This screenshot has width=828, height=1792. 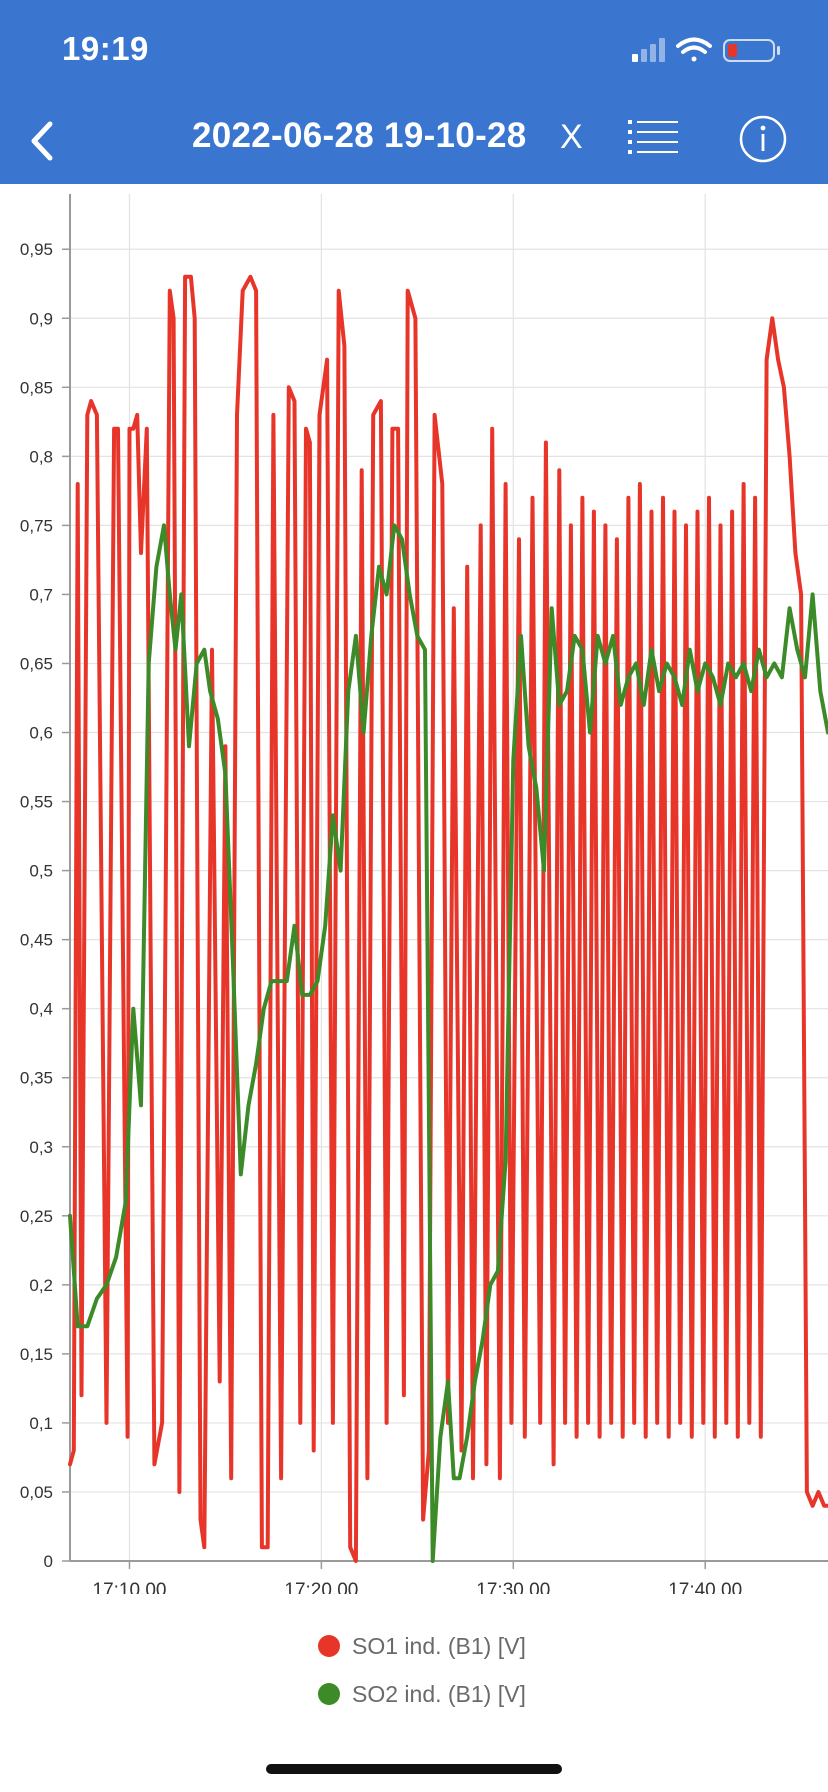 I want to click on legend-item-so1: SO1 ind. (B1) [V], so click(x=422, y=1646).